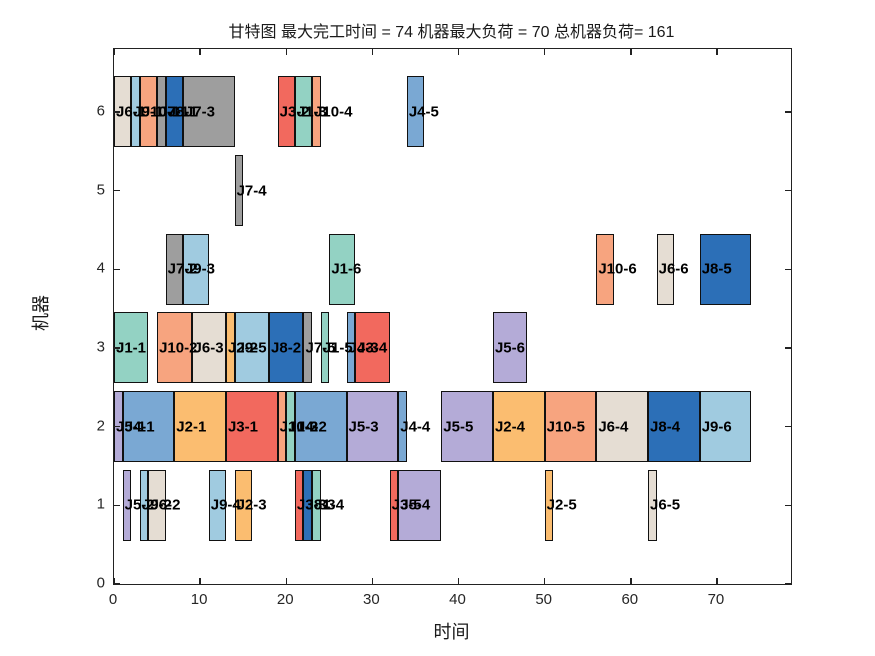 This screenshot has width=875, height=656. I want to click on gantt-bar-label-J8-4: J8-4, so click(665, 427).